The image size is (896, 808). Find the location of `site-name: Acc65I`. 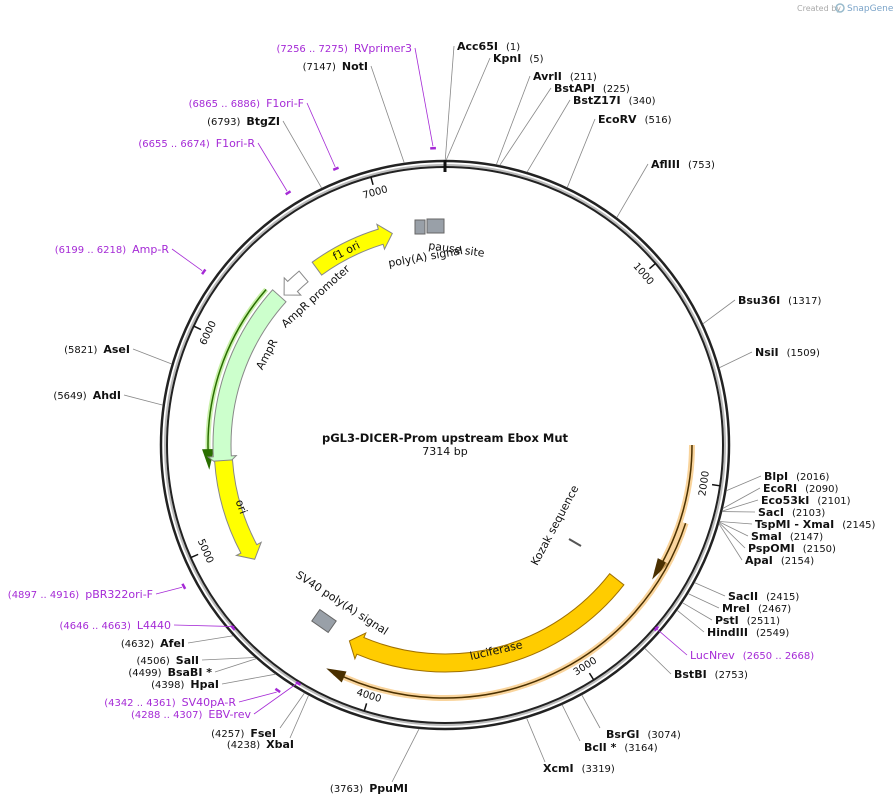

site-name: Acc65I is located at coordinates (477, 46).